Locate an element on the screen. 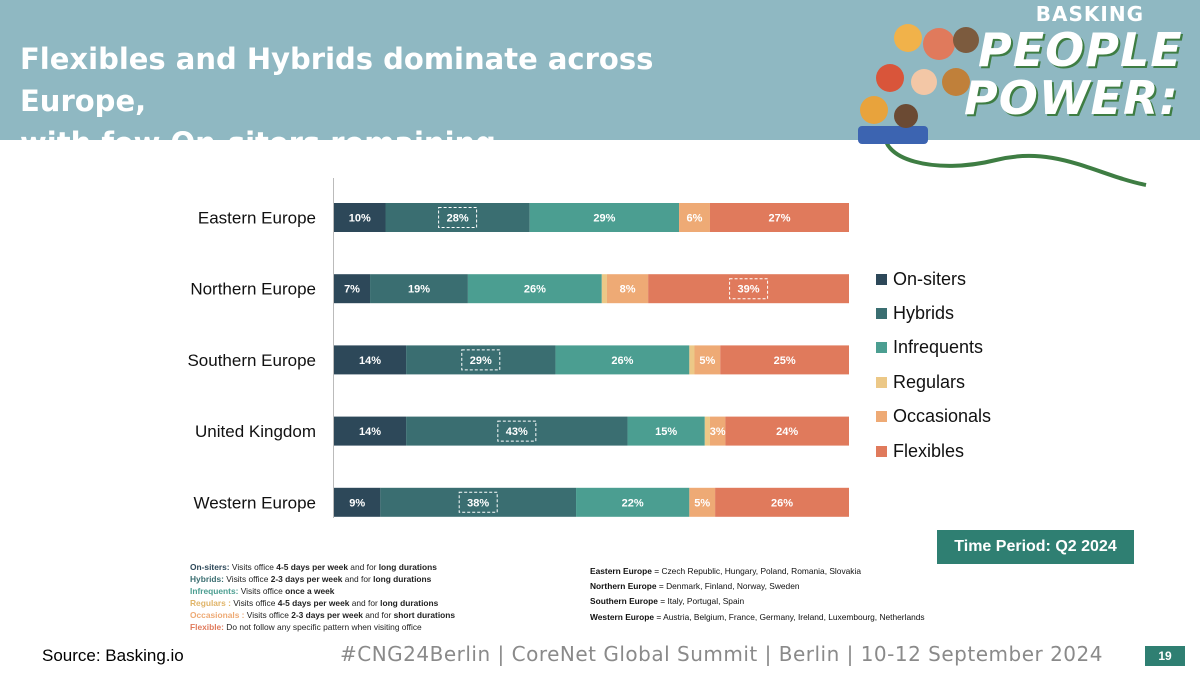 The height and width of the screenshot is (676, 1200). definition-text: 2-3 days per week is located at coordinates (306, 579).